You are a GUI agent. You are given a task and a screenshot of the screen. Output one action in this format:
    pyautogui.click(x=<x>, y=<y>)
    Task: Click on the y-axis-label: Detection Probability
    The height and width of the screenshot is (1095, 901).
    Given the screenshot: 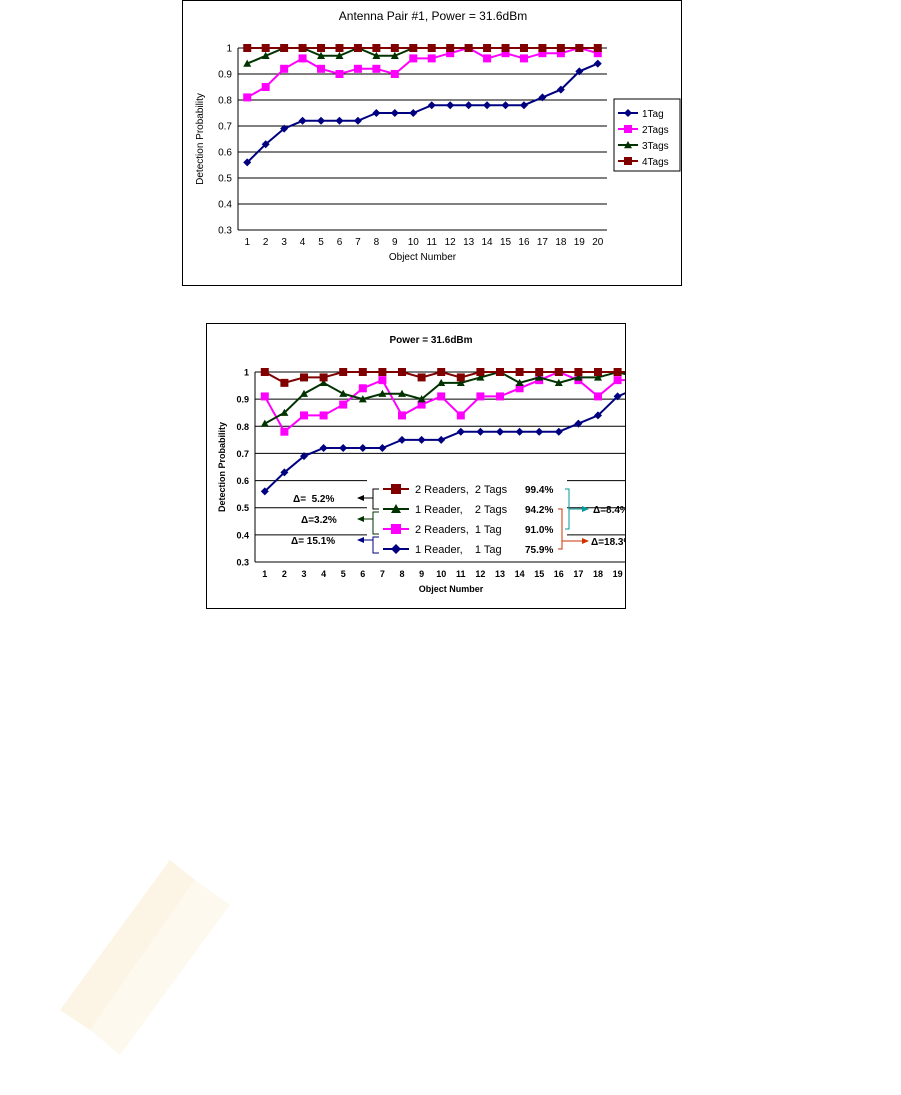 What is the action you would take?
    pyautogui.click(x=200, y=139)
    